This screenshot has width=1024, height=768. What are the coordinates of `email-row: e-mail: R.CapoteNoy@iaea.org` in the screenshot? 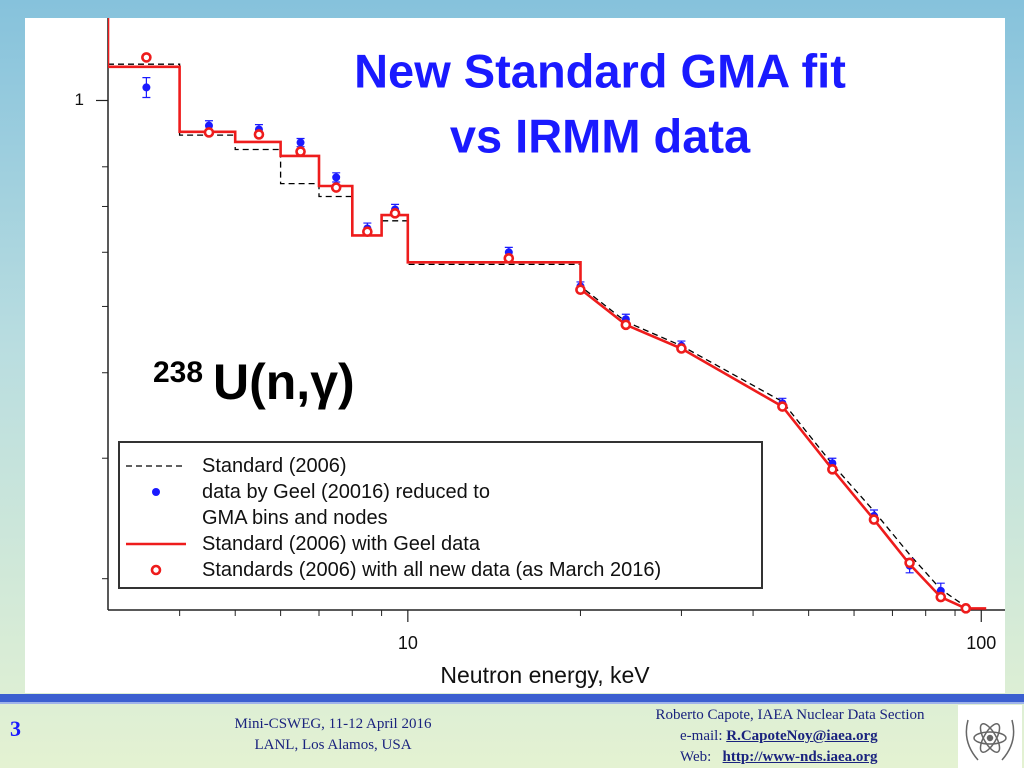 It's located at (779, 736).